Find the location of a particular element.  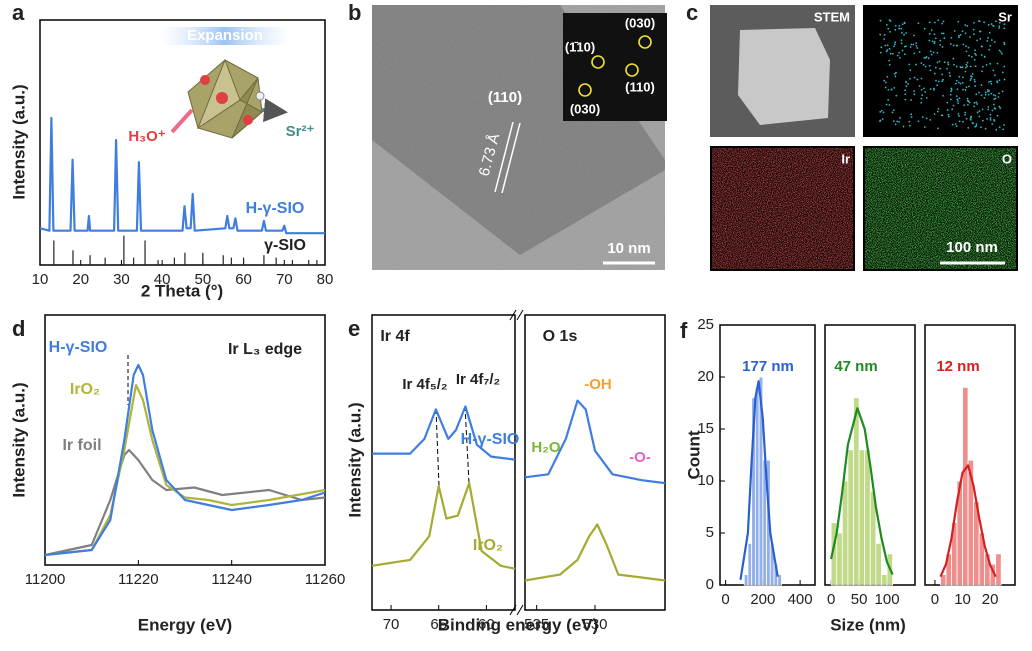

size-label: 177 nm is located at coordinates (768, 366).